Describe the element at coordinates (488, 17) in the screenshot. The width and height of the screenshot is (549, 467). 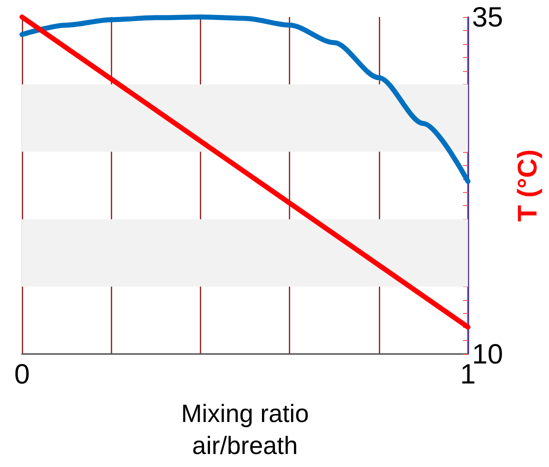
I see `y-tick-label: 35` at that location.